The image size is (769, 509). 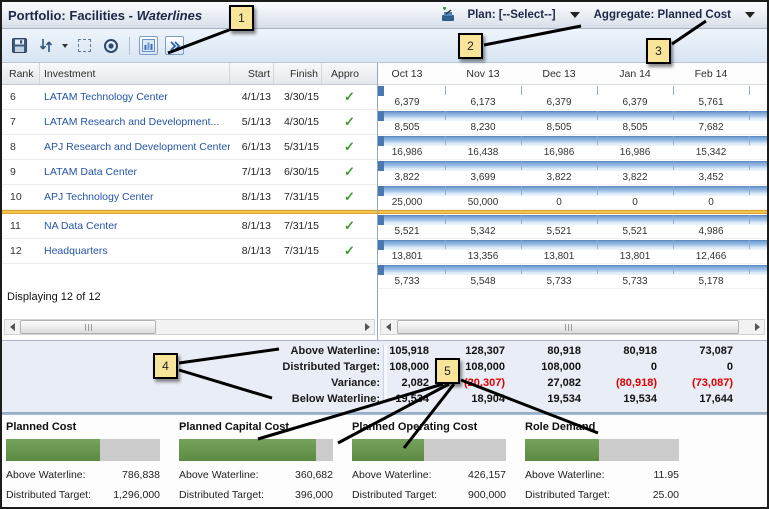 What do you see at coordinates (415, 427) in the screenshot?
I see `metric-title: Planned Operating Cost` at bounding box center [415, 427].